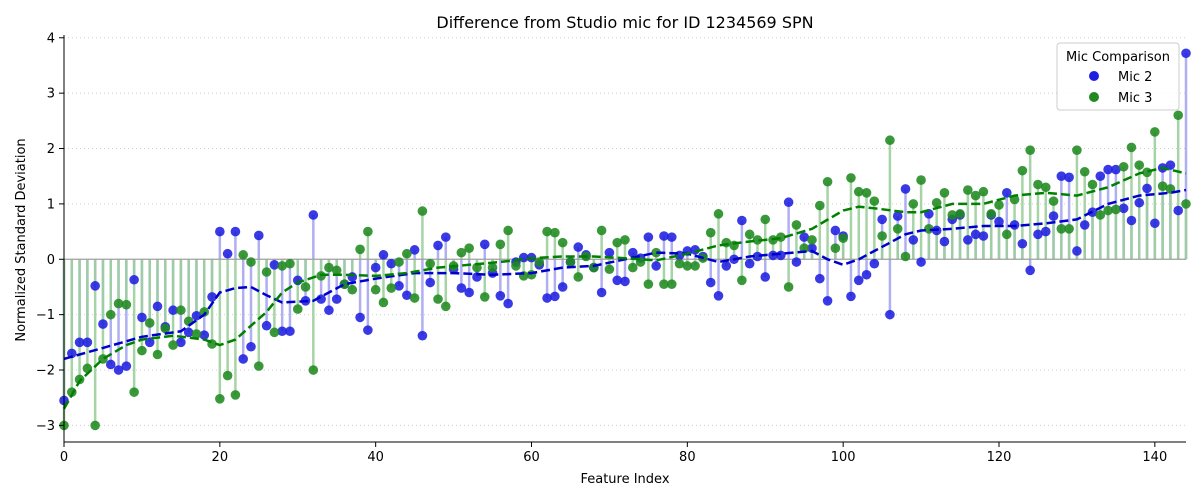 This screenshot has width=1200, height=500. What do you see at coordinates (624, 479) in the screenshot?
I see `x-axis-label: Feature Index` at bounding box center [624, 479].